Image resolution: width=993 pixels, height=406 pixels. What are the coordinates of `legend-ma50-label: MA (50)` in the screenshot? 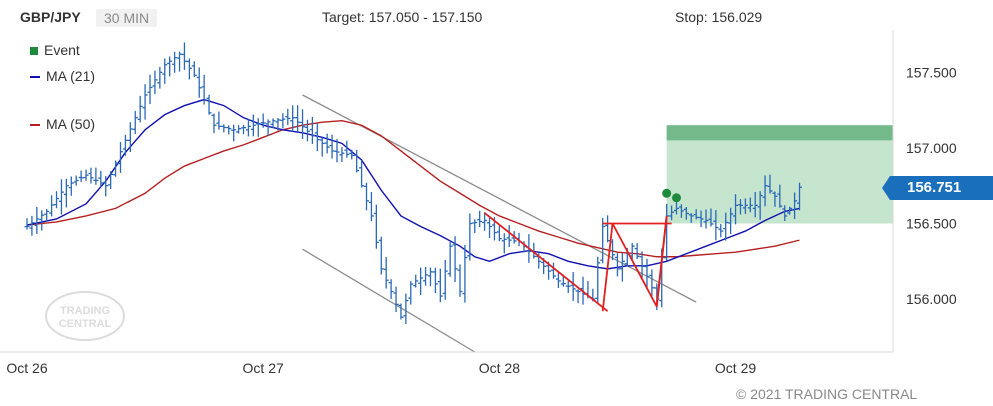 It's located at (71, 124).